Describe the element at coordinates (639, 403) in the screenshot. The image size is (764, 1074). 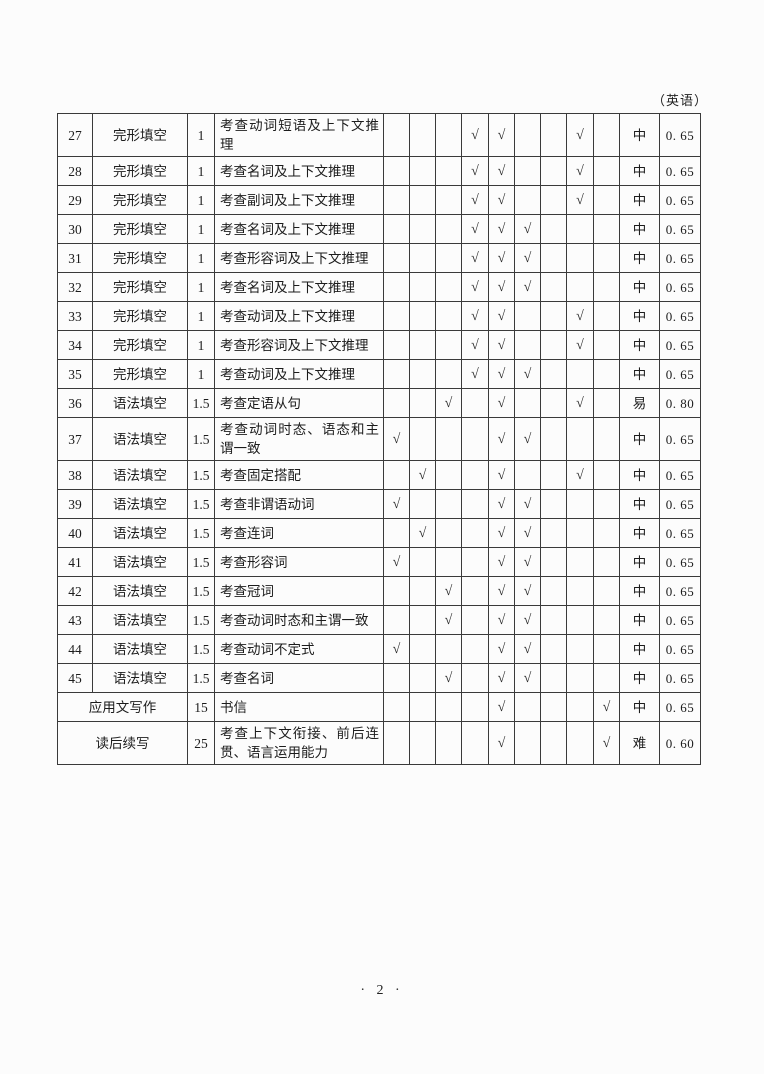
I see `difficulty-cell: 易` at that location.